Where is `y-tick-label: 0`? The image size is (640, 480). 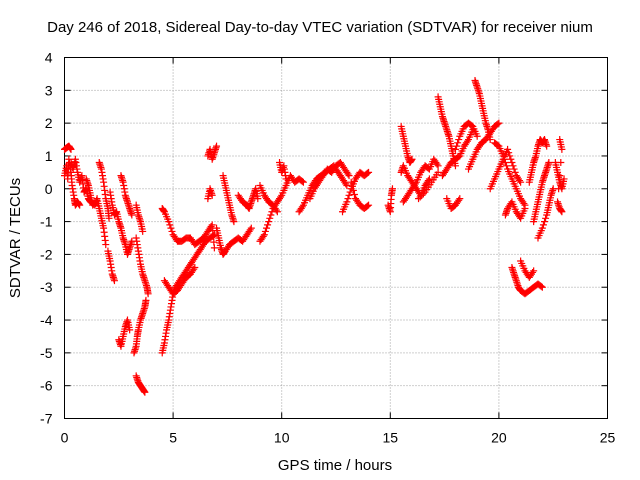
y-tick-label: 0 is located at coordinates (49, 189).